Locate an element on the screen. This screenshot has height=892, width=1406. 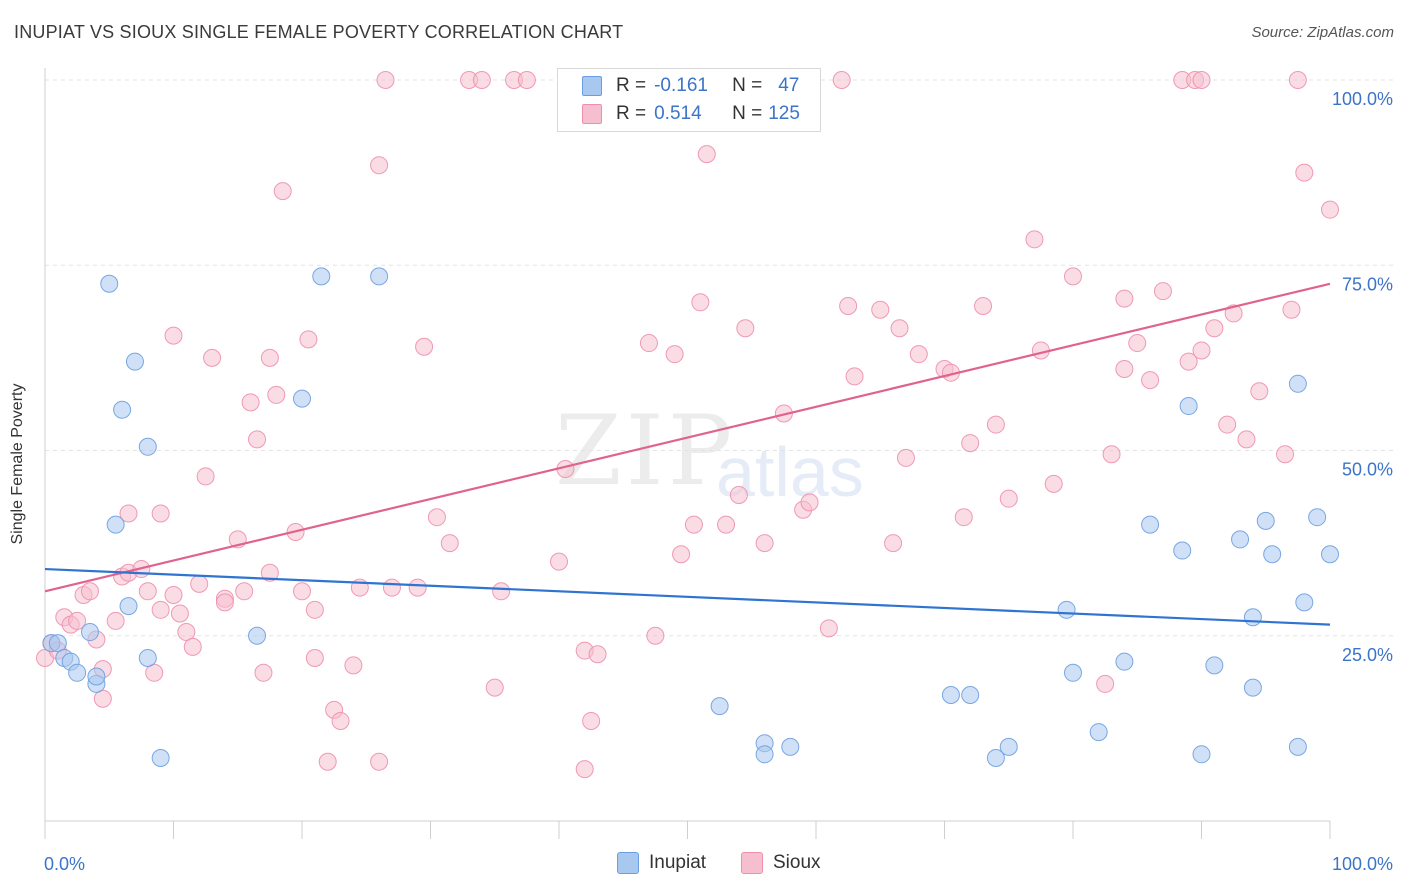
inupiat-r-value: -0.161 is located at coordinates (681, 85).